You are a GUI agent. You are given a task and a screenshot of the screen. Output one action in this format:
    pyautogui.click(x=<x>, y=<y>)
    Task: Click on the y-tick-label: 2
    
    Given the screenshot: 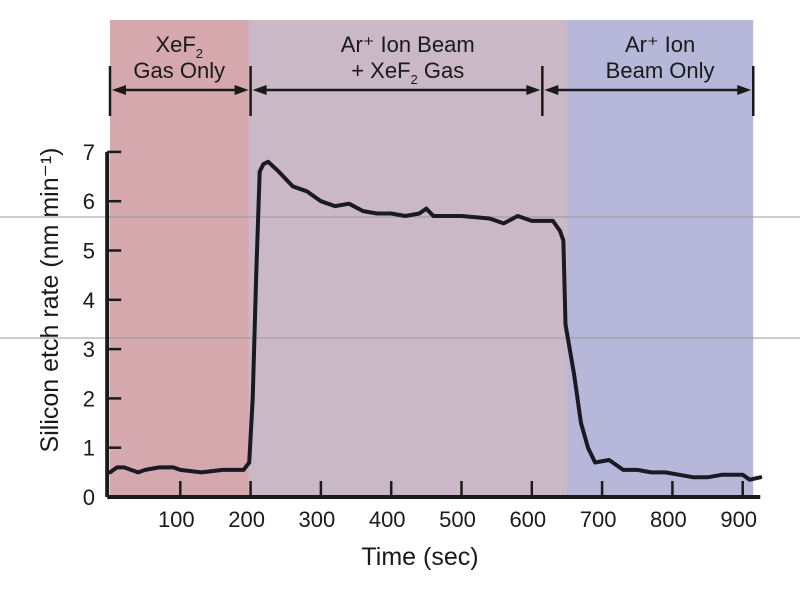 What is the action you would take?
    pyautogui.click(x=89, y=398)
    